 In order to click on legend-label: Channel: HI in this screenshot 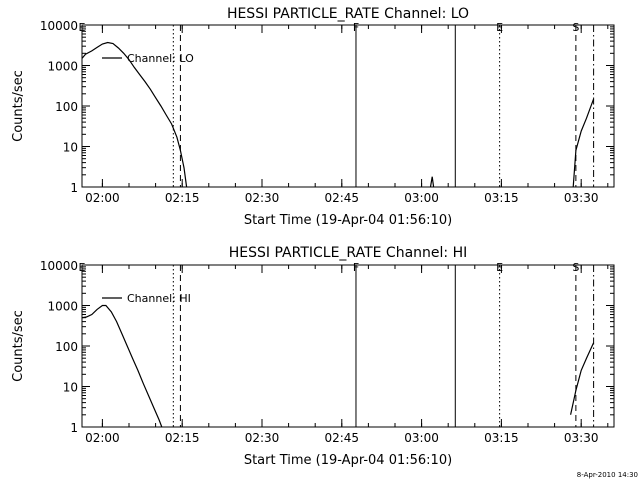, I will do `click(159, 298)`.